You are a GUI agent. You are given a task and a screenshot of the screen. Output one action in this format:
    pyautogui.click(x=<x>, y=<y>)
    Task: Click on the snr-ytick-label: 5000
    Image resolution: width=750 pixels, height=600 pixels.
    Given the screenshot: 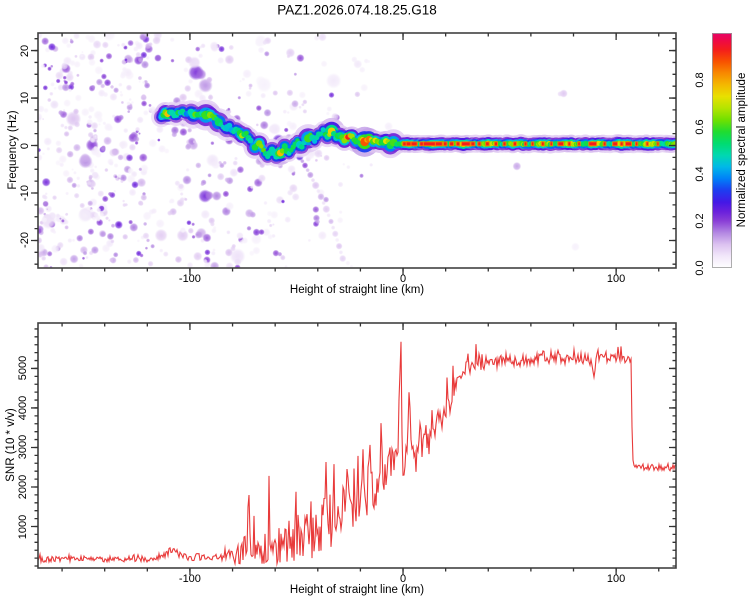 What is the action you would take?
    pyautogui.click(x=23, y=368)
    